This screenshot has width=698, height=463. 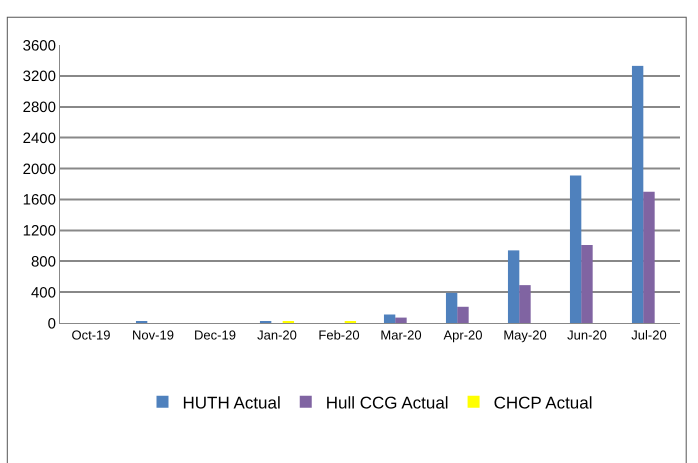 What do you see at coordinates (649, 335) in the screenshot?
I see `x-tick-label: Jul-20` at bounding box center [649, 335].